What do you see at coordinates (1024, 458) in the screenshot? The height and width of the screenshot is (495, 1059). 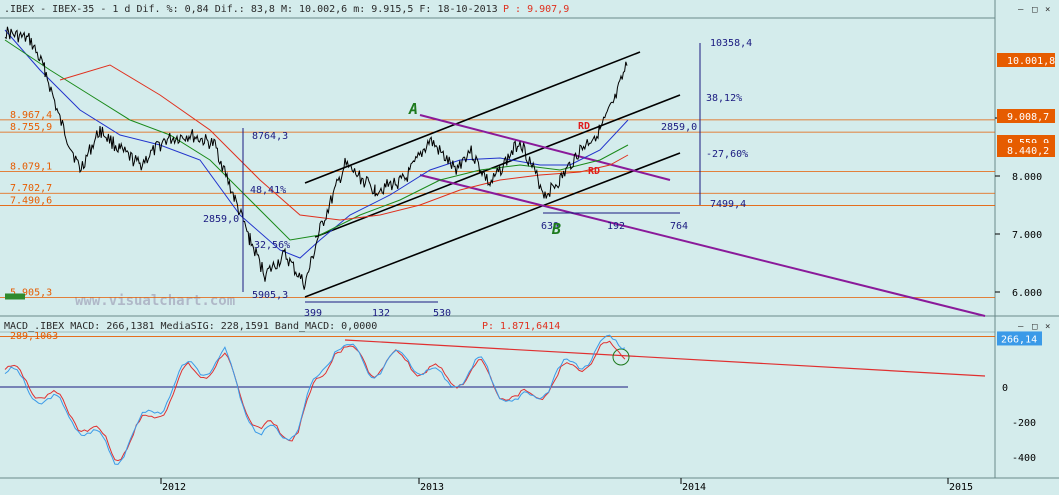 I see `macd-y-tick-label: -400` at bounding box center [1024, 458].